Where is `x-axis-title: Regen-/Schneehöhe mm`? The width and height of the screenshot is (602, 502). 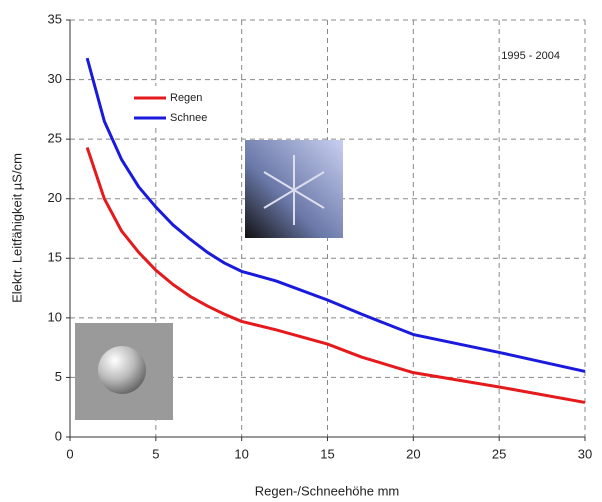
x-axis-title: Regen-/Schneehöhe mm is located at coordinates (327, 490).